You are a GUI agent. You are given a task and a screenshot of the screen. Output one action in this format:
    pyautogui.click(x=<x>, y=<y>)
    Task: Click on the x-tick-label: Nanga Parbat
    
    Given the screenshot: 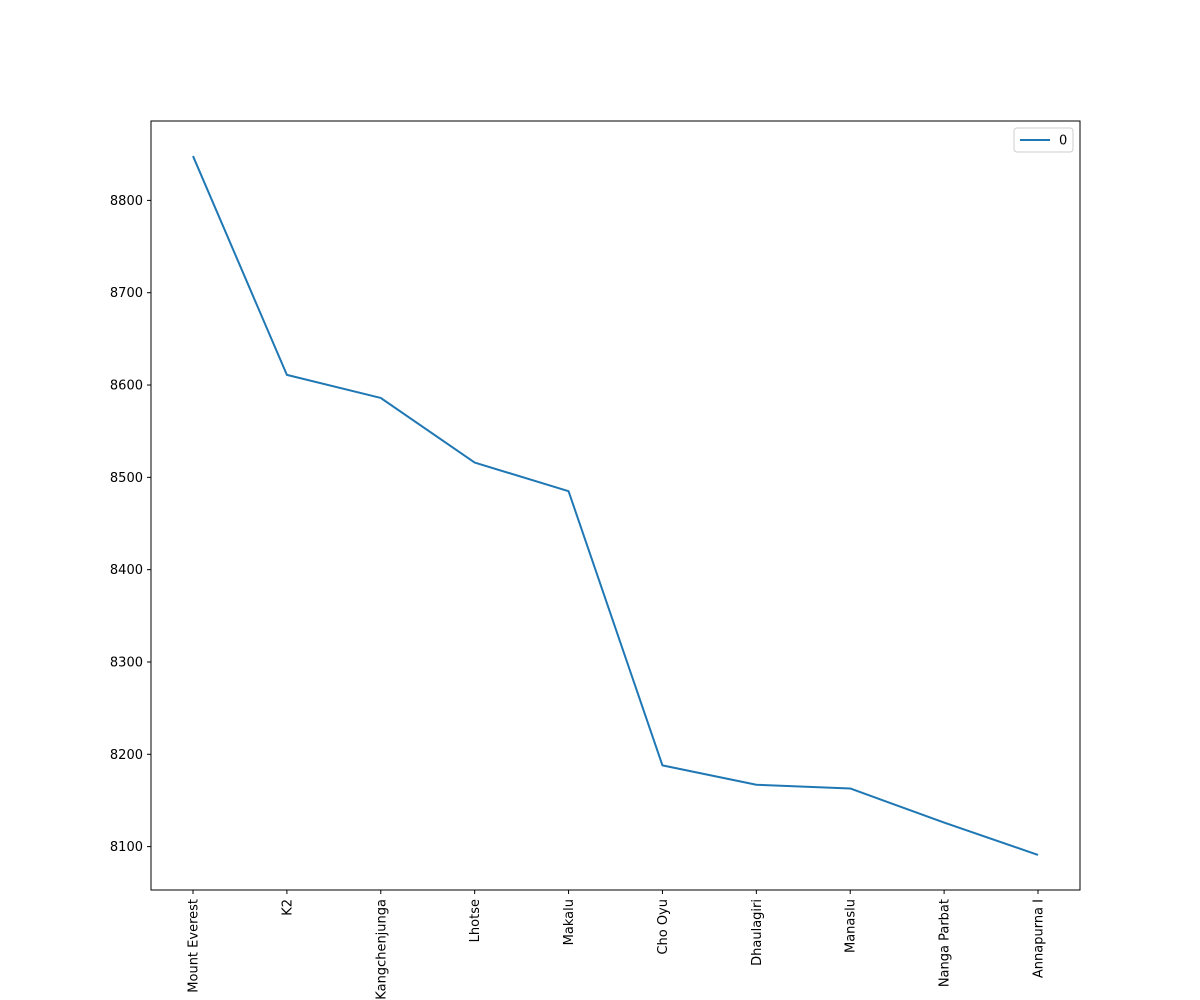 What is the action you would take?
    pyautogui.click(x=945, y=943)
    